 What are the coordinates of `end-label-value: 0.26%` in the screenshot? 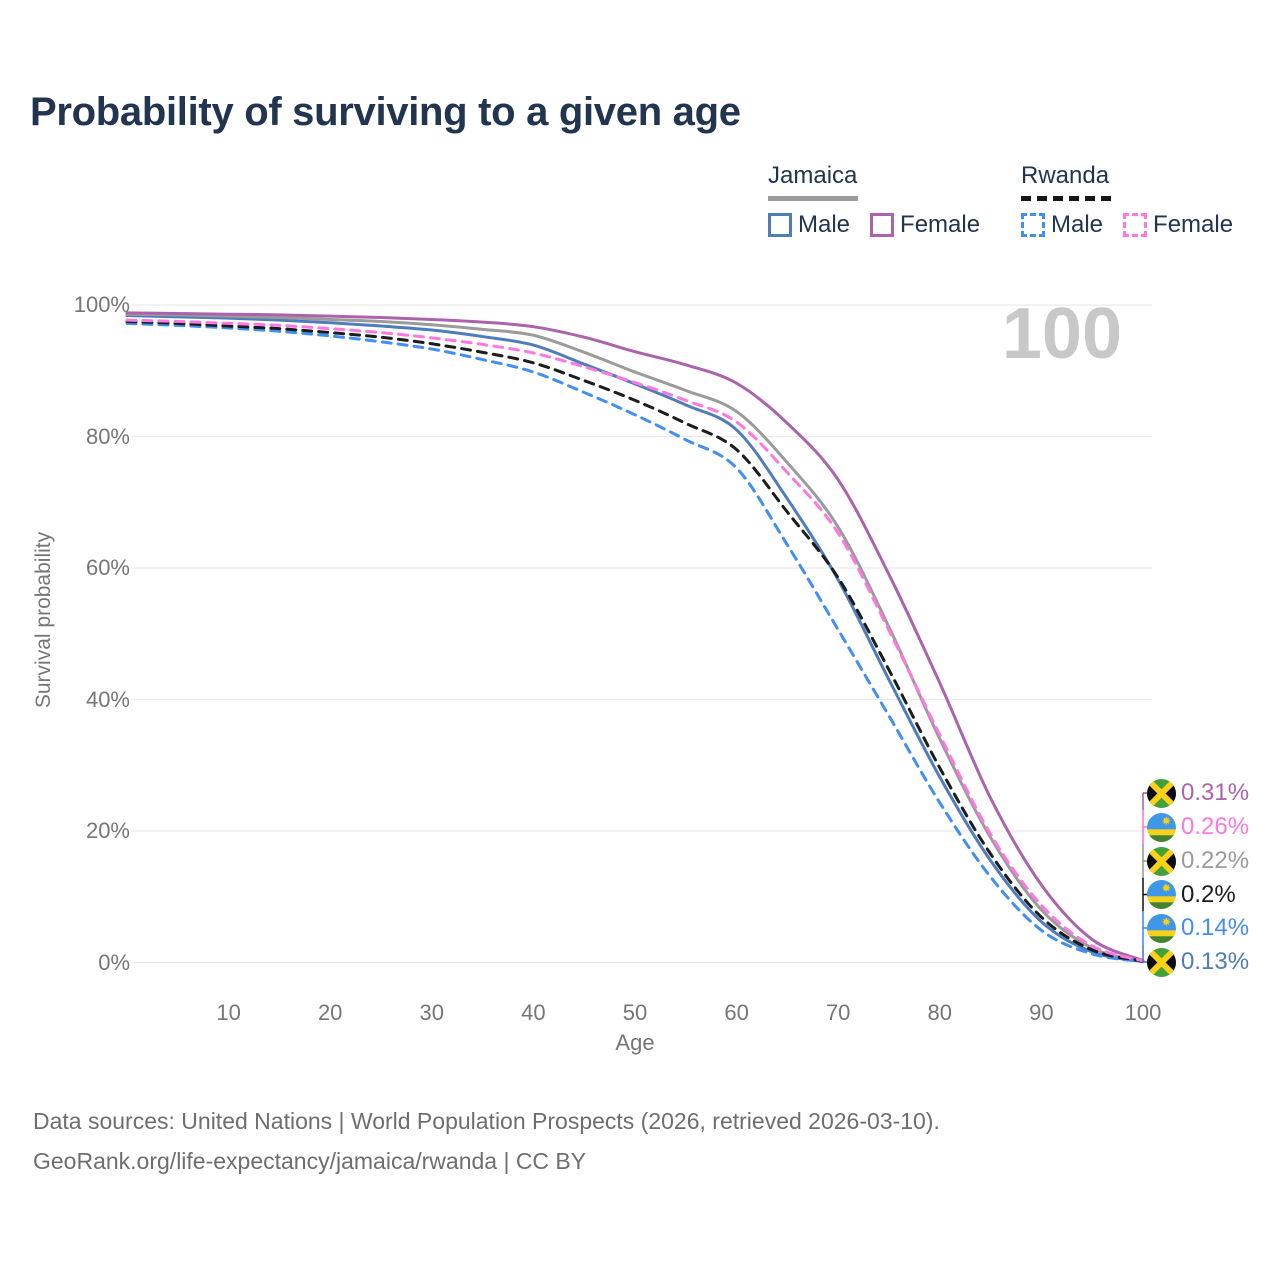 It's located at (1215, 826).